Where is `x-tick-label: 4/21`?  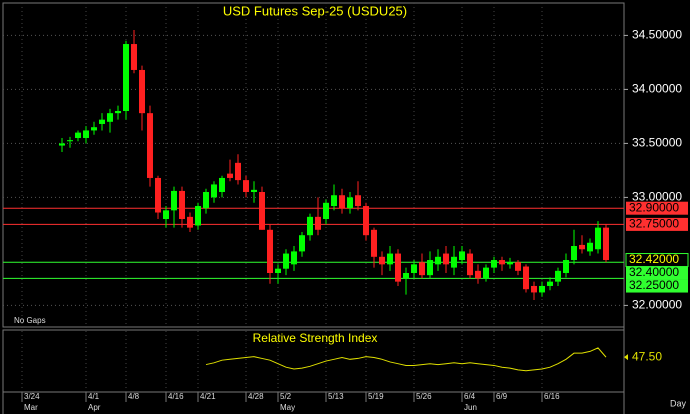
x-tick-label: 4/21 is located at coordinates (208, 396).